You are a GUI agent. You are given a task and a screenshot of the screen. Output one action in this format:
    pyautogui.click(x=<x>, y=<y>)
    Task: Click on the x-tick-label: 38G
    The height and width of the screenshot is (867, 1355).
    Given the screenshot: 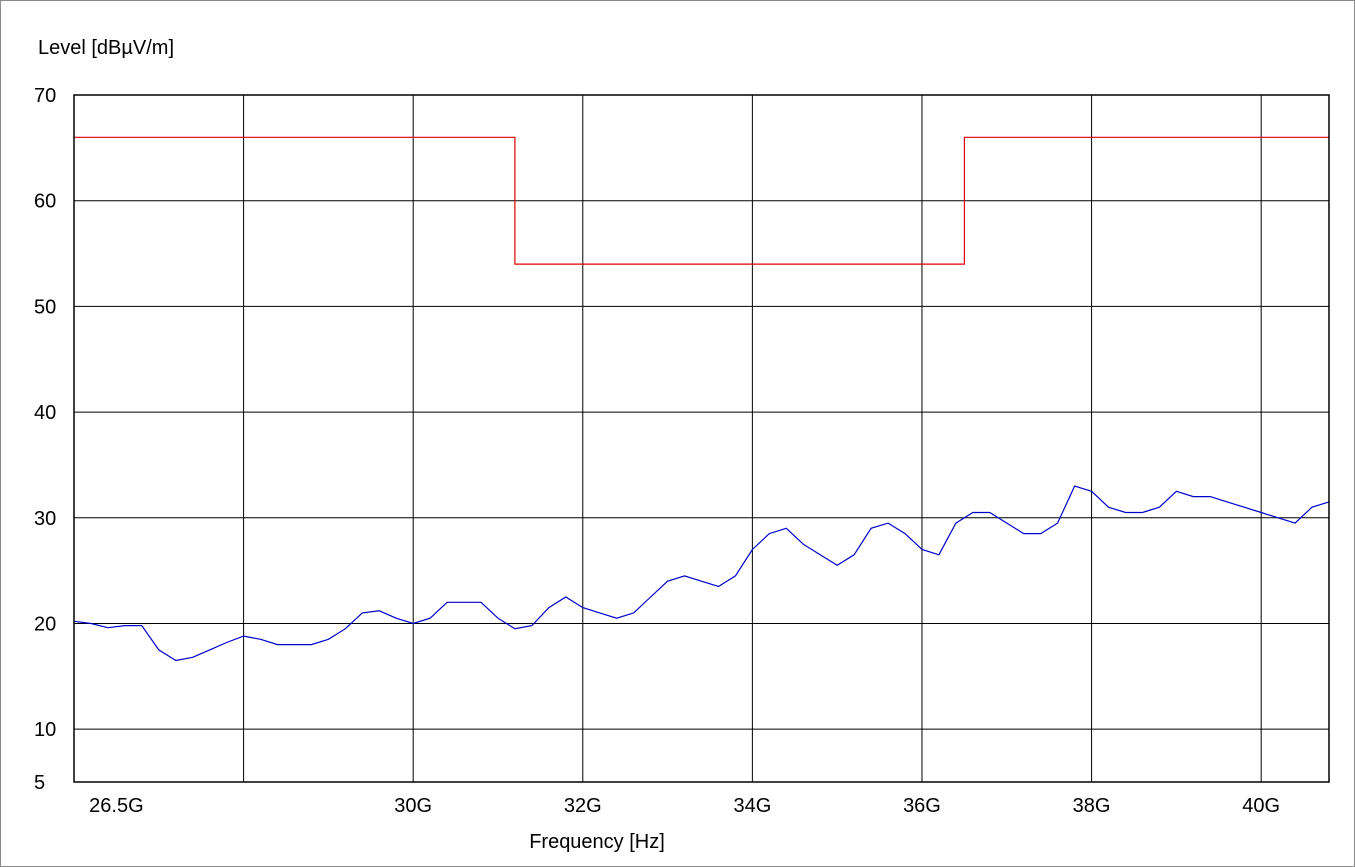 What is the action you would take?
    pyautogui.click(x=1092, y=806)
    